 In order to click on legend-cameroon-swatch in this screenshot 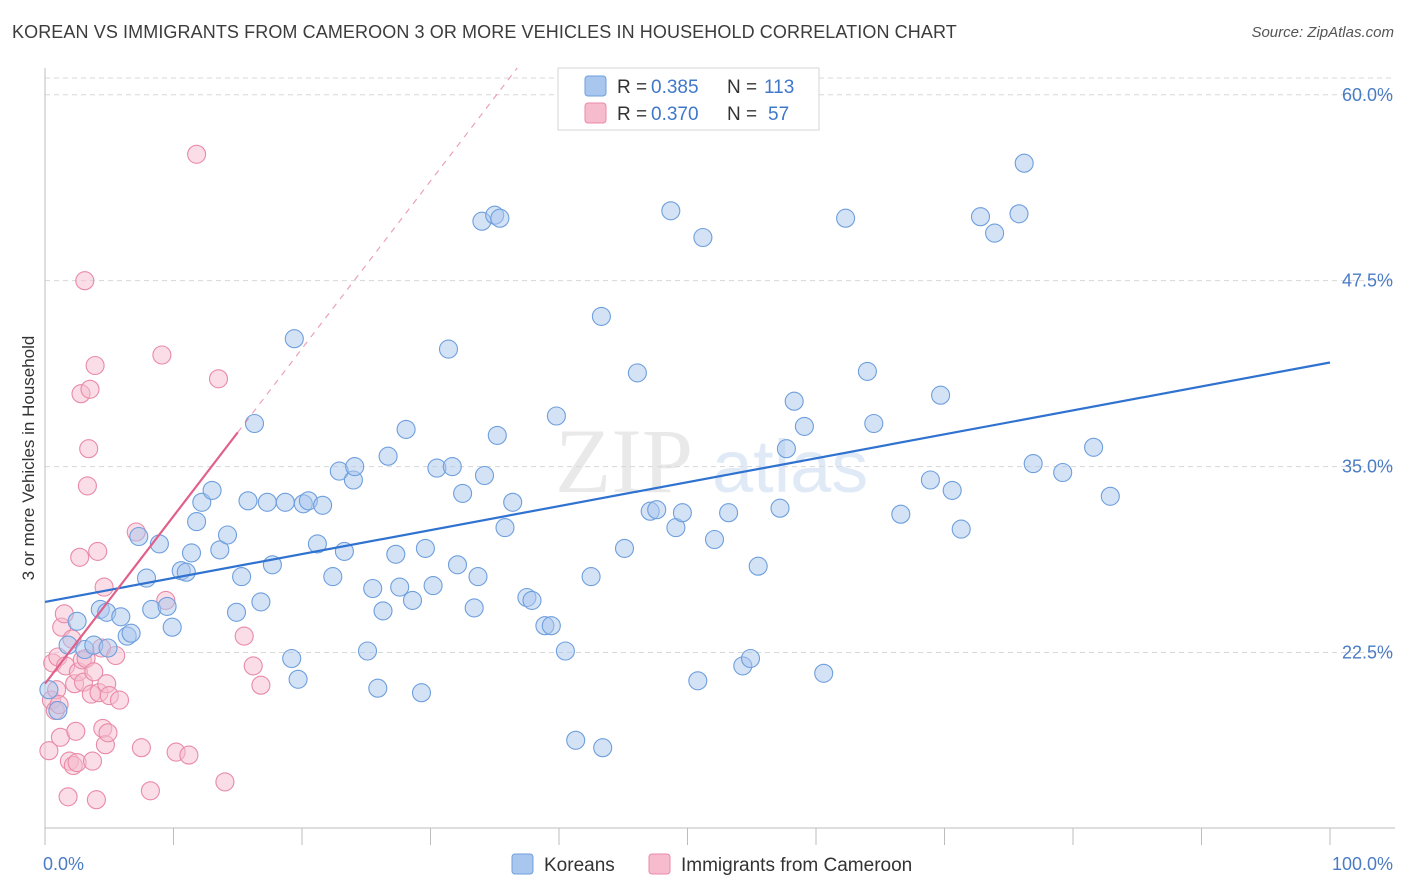, I will do `click(595, 113)`.